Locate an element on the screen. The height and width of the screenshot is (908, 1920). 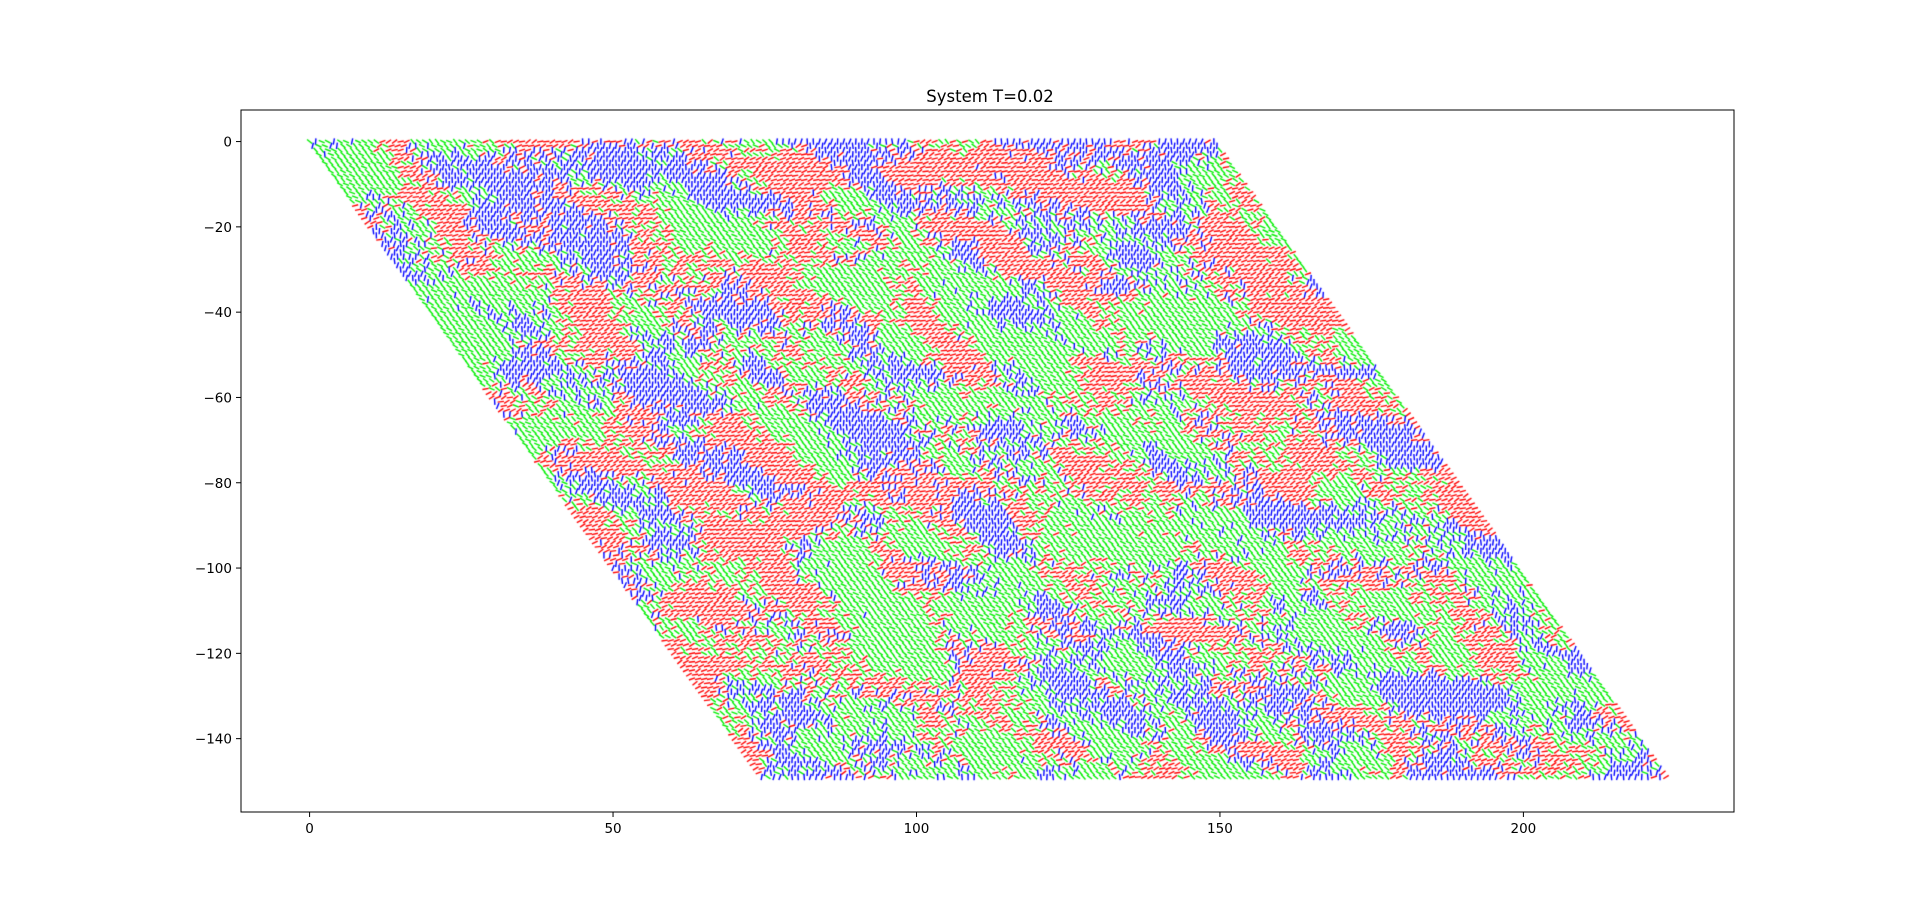
y-tick-label: −60 is located at coordinates (218, 398).